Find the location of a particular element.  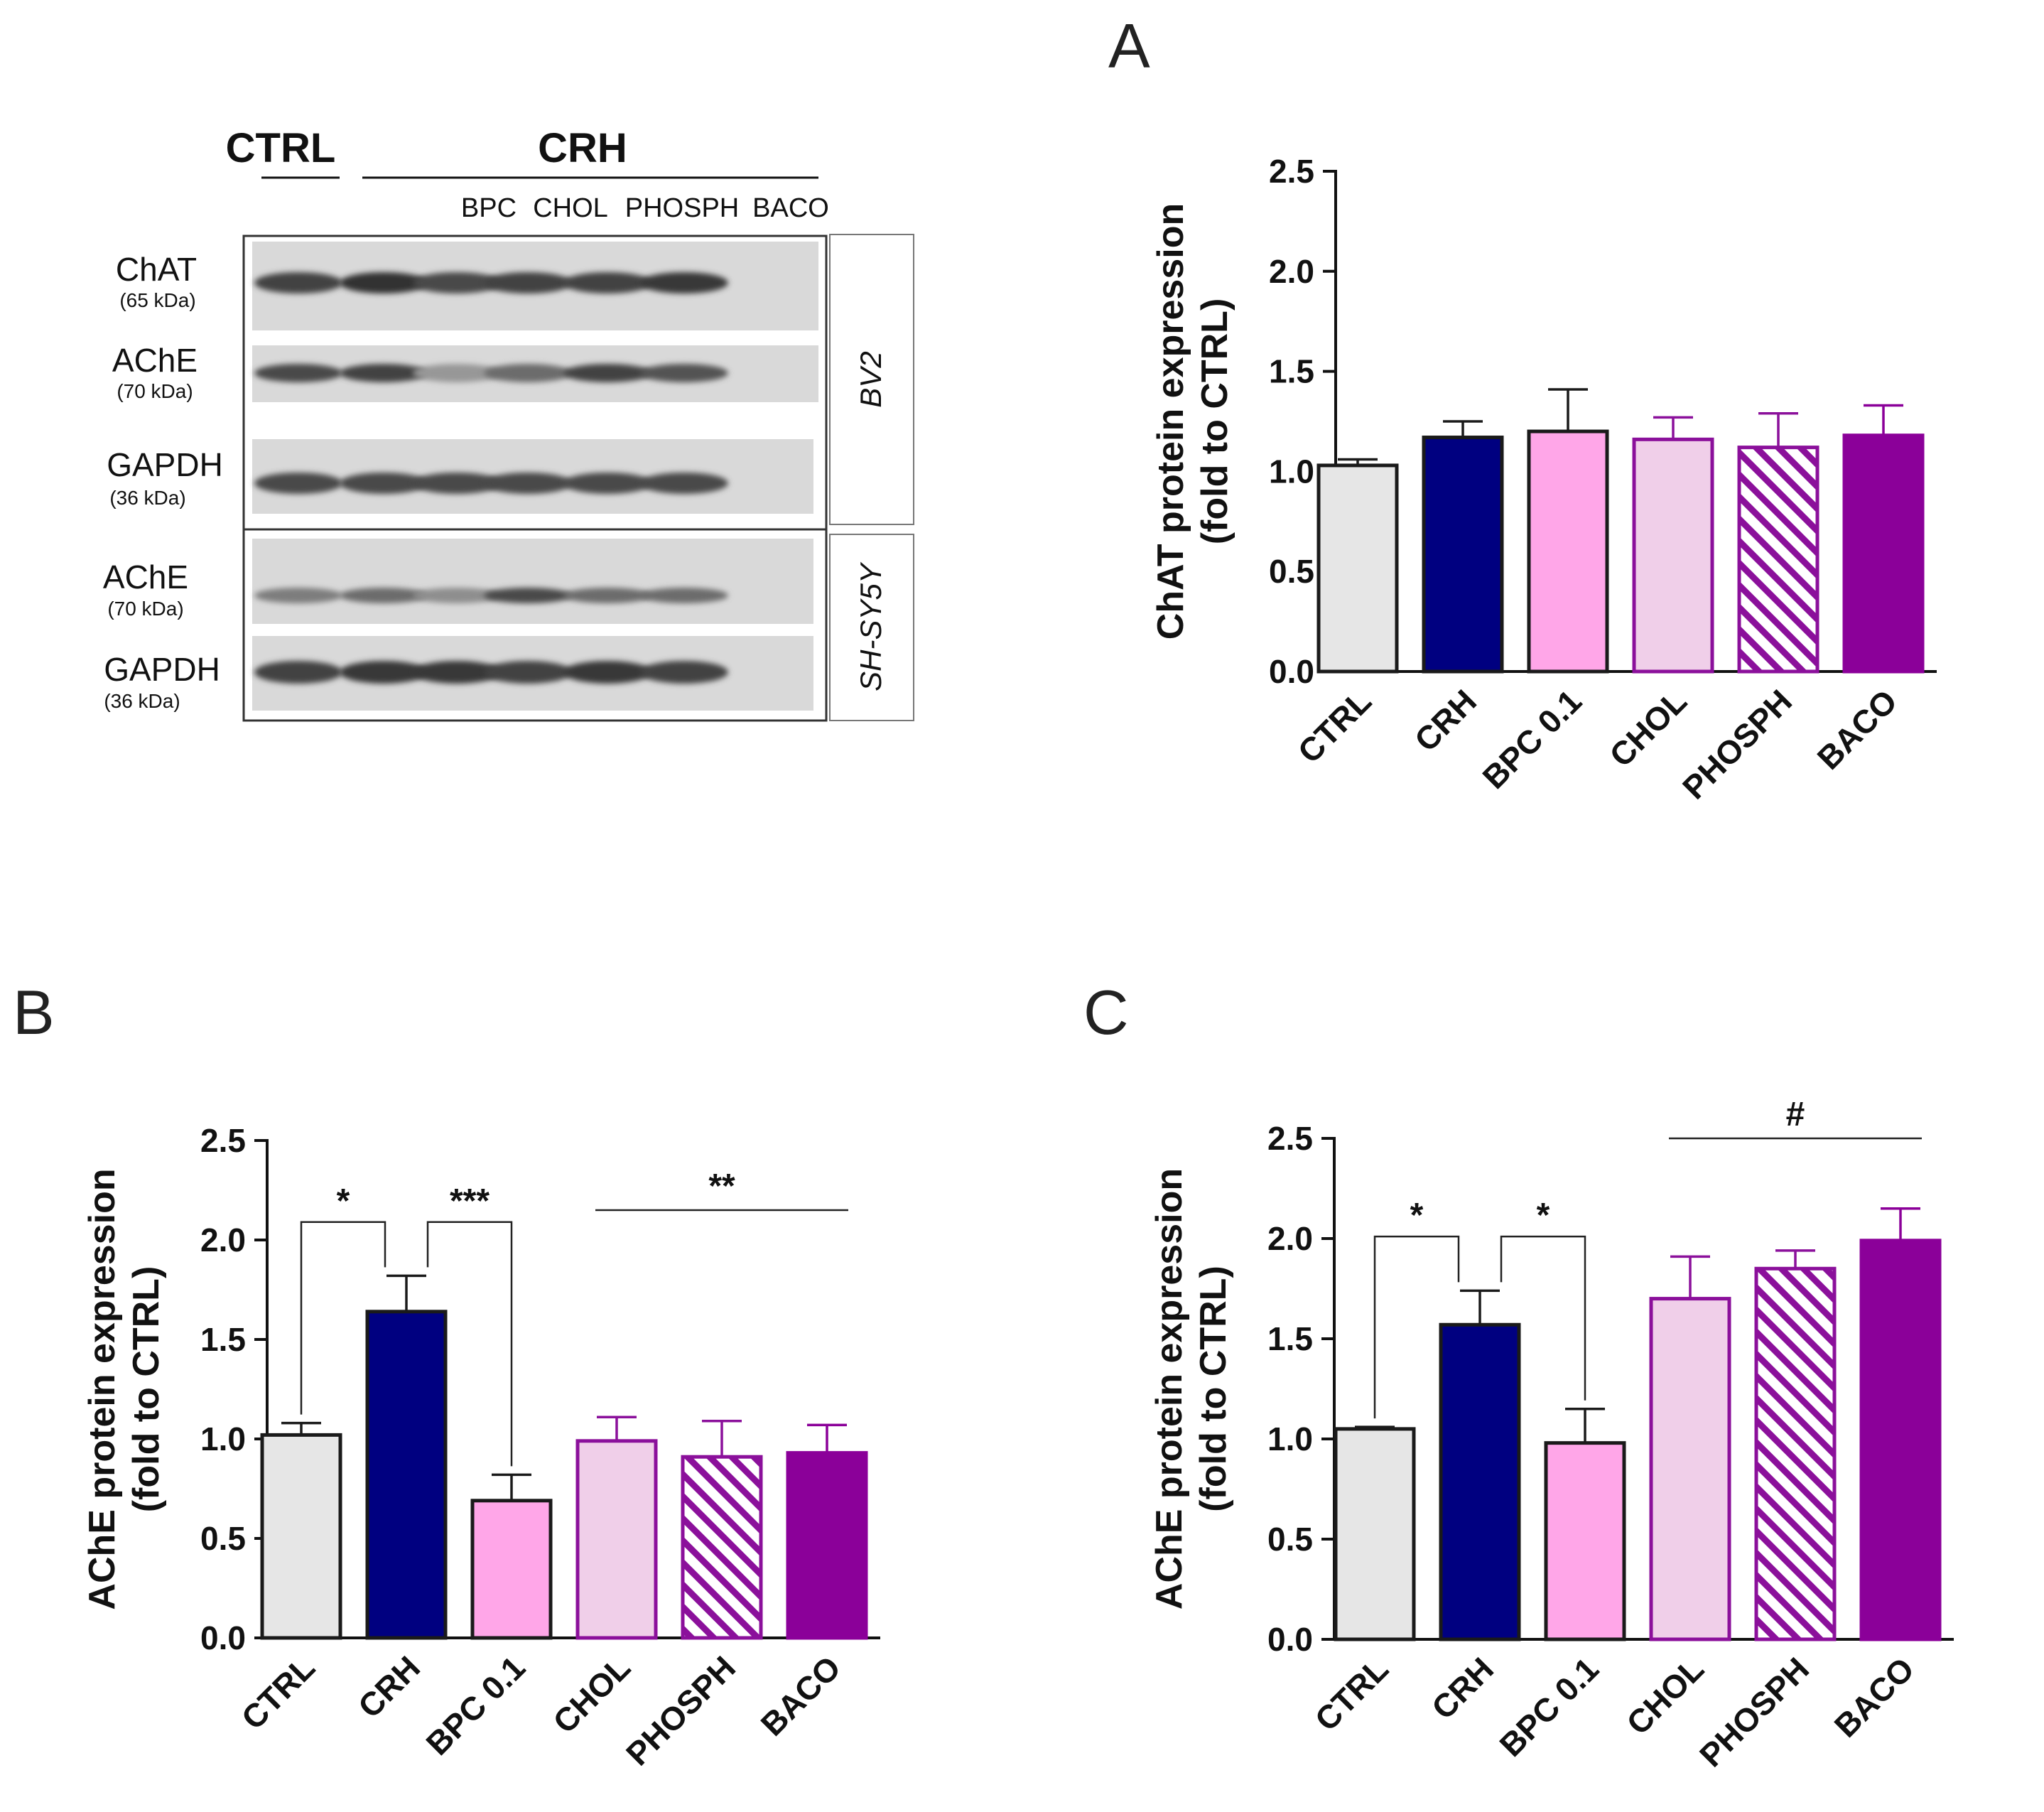

cell-line-label-bv2: BV2 is located at coordinates (870, 379).